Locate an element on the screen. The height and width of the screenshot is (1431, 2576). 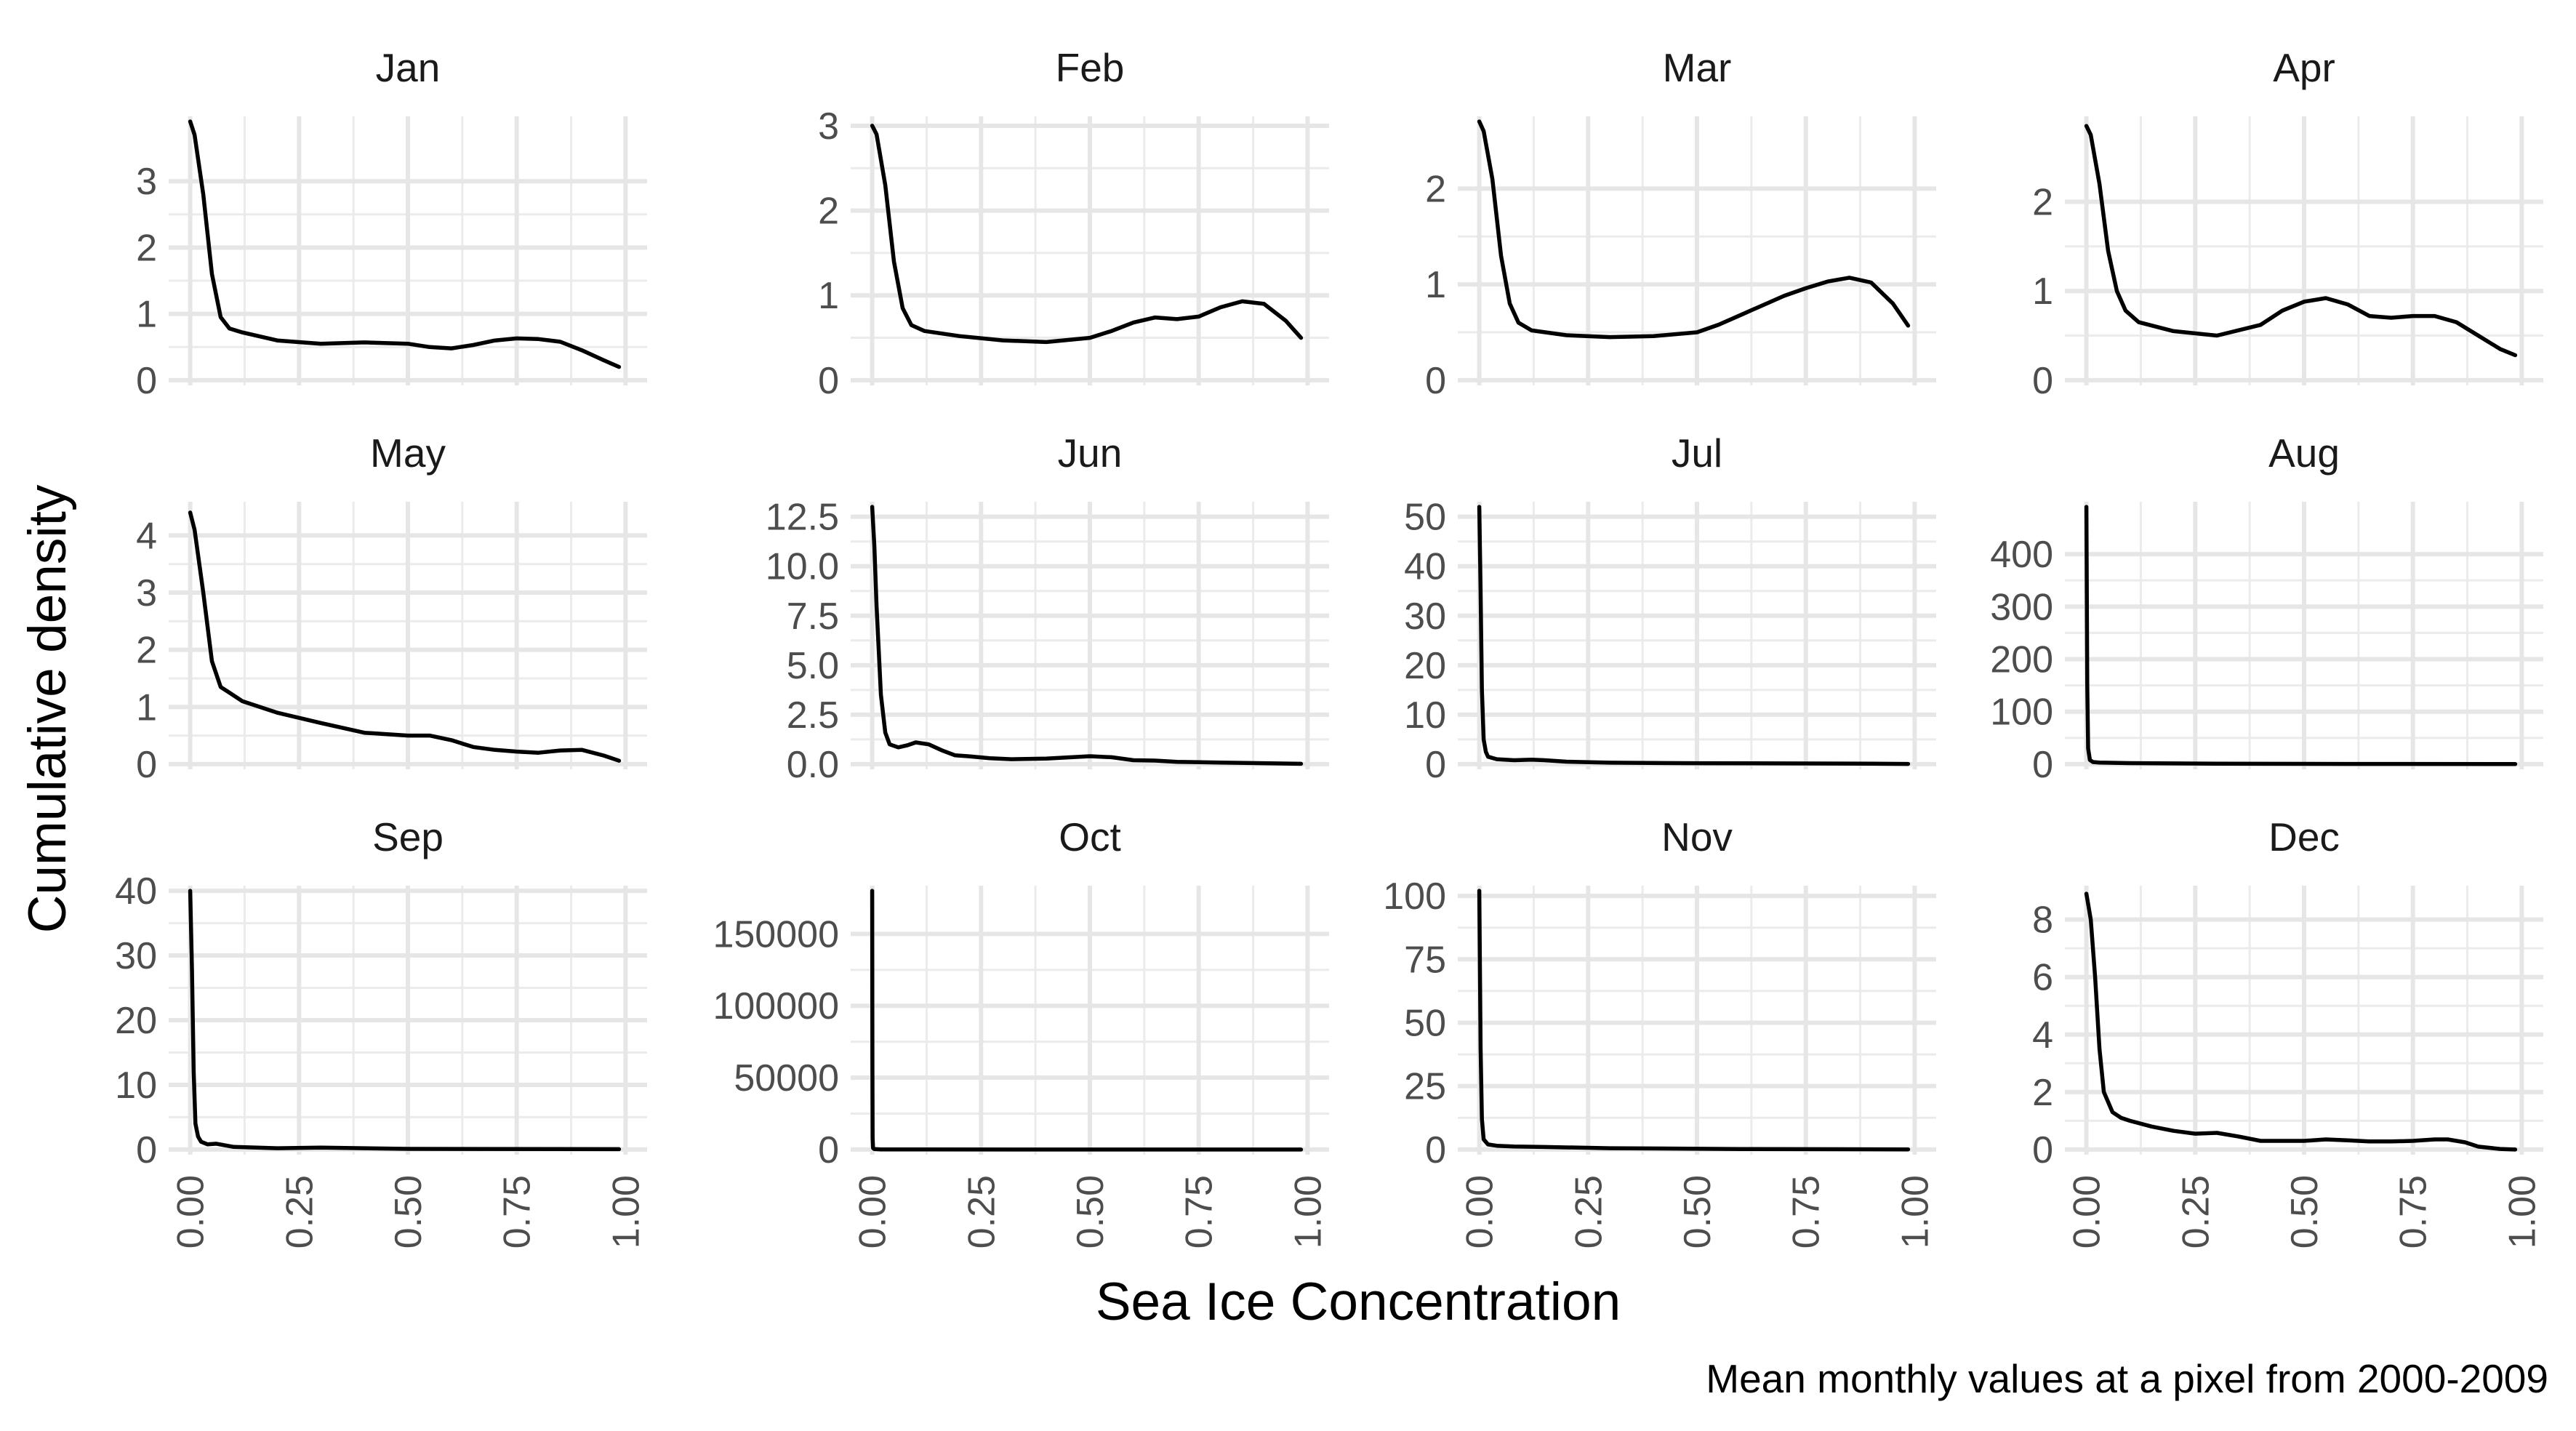
panel-mar: 0 1 2 Mar is located at coordinates (1680, 223).